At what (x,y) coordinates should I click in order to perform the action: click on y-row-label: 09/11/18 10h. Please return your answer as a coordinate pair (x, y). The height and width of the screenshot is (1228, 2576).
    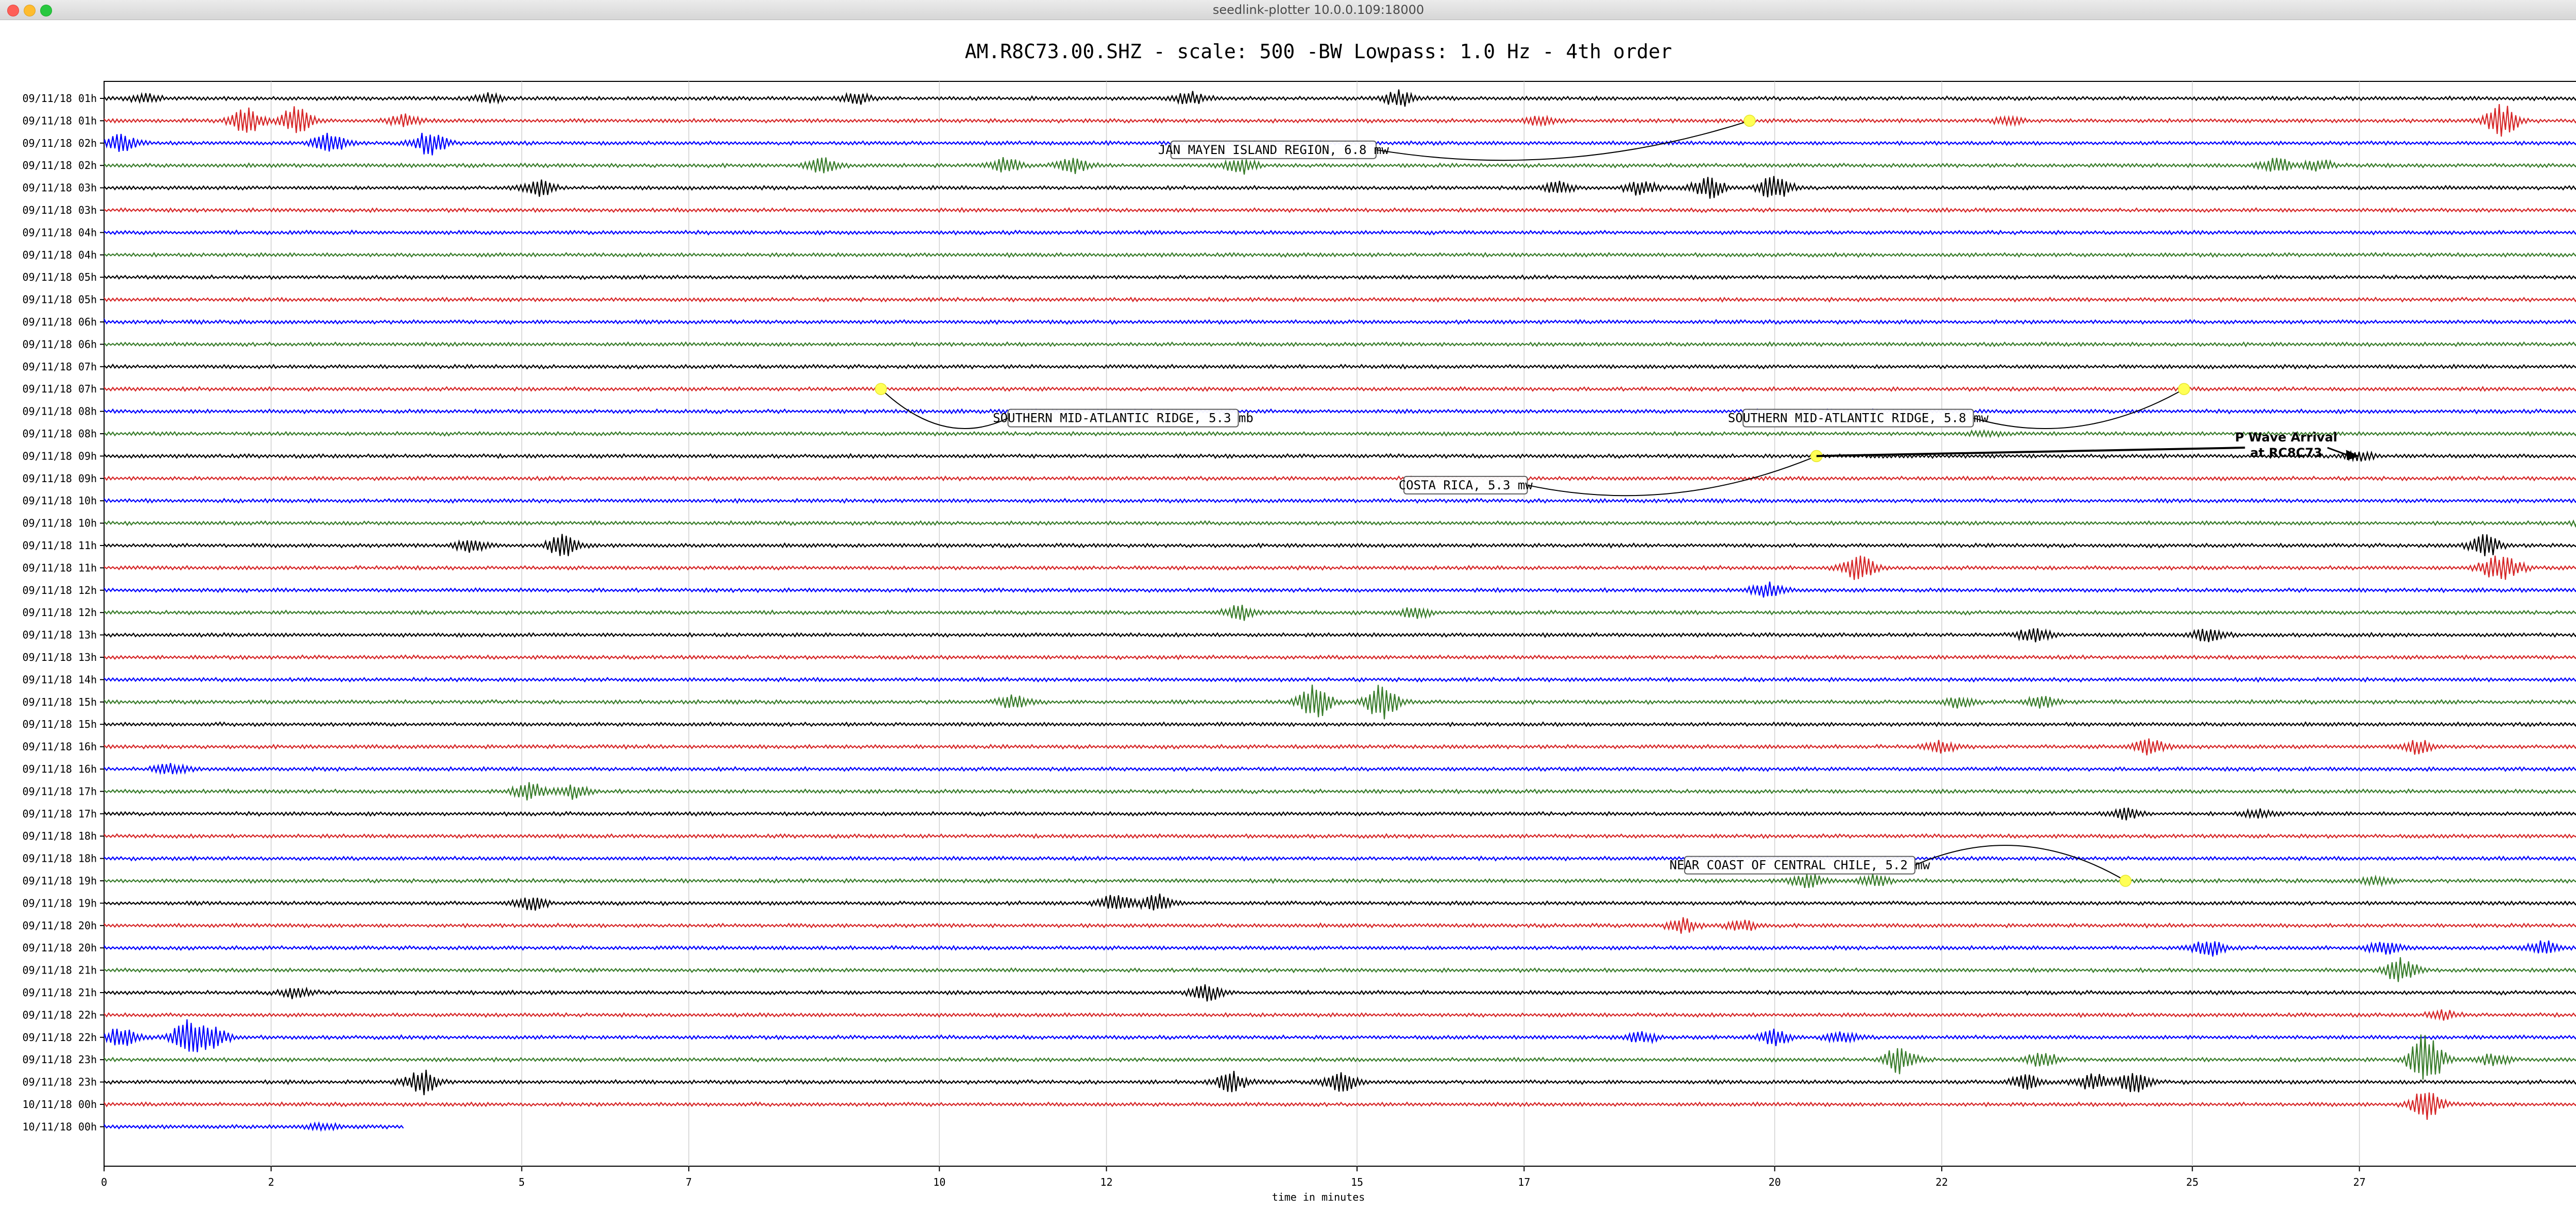
    Looking at the image, I should click on (60, 523).